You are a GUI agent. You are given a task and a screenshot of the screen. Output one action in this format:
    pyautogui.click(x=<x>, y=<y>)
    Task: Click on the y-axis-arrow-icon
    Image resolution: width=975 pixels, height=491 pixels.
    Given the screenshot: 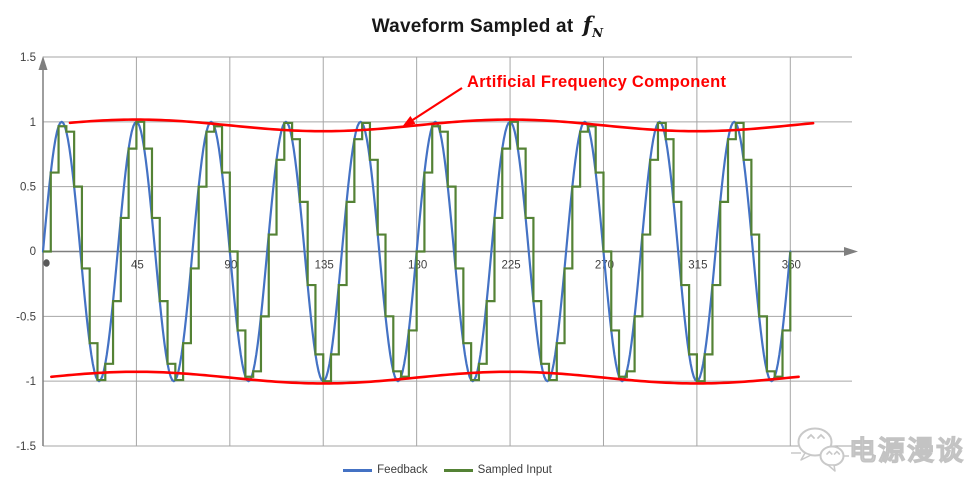 What is the action you would take?
    pyautogui.click(x=43, y=63)
    